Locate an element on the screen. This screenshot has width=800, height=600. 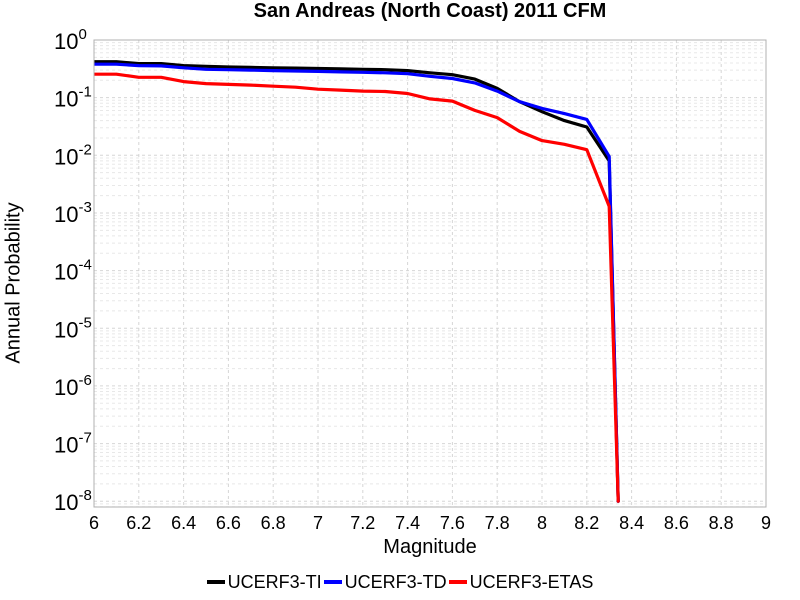
x-tick-label: 8.8 is located at coordinates (721, 523).